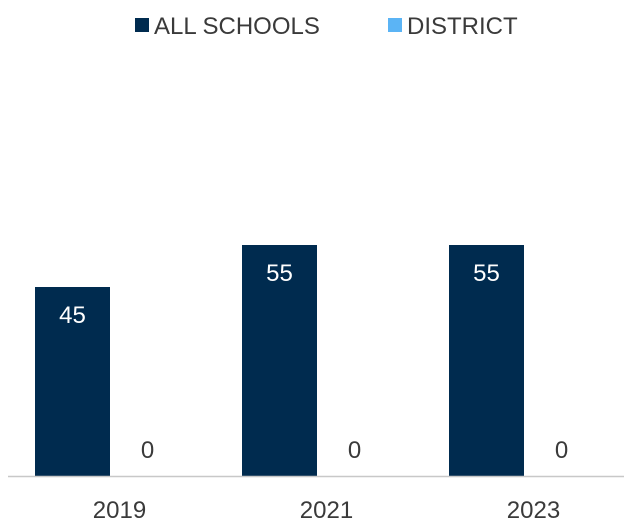 Image resolution: width=624 pixels, height=520 pixels. I want to click on data-label-all-schools-2021: 55, so click(279, 273).